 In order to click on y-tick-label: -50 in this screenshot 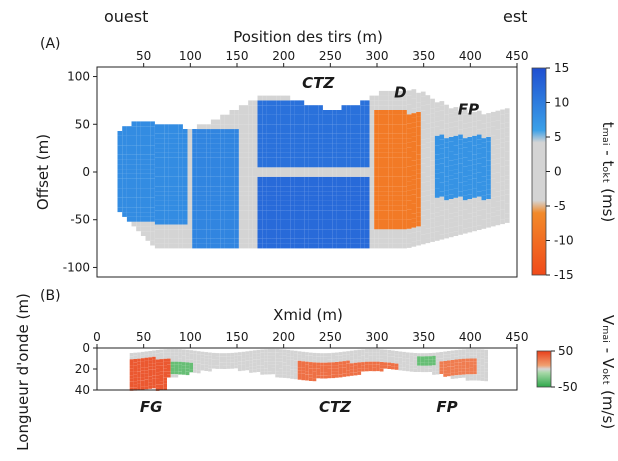, I will do `click(80, 220)`.